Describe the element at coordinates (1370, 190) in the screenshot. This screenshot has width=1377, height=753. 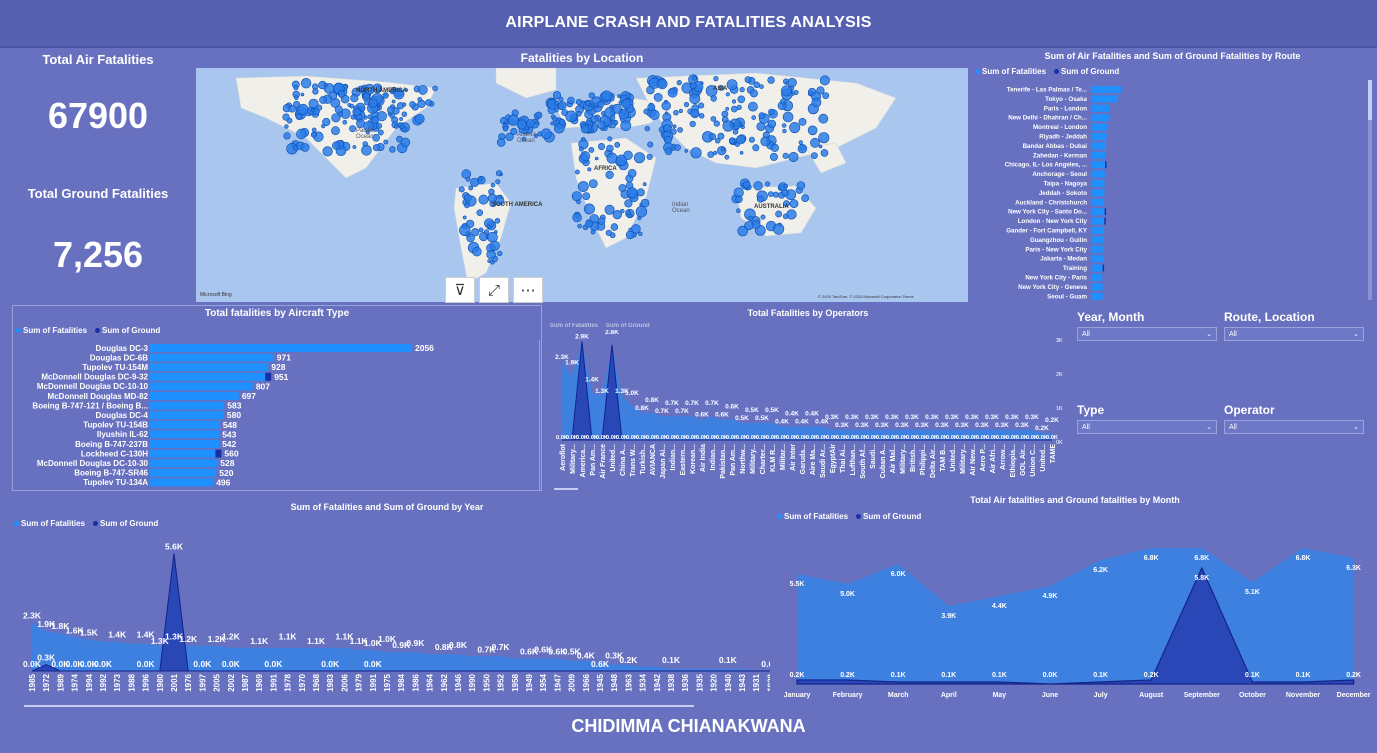
I see `route-chart-scrollbar` at that location.